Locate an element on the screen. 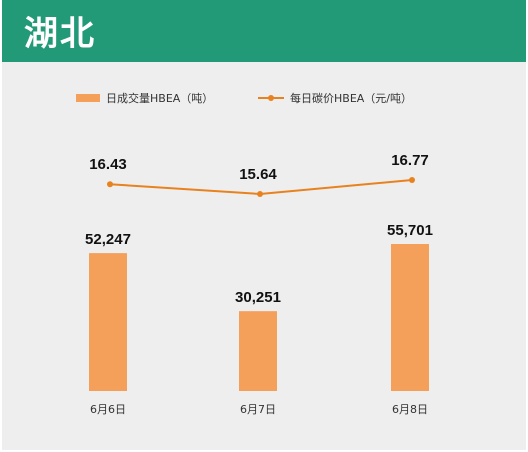 This screenshot has width=528, height=452. legend: 日成交量HBEA（吨） 每日碳价HBEA（元/吨） is located at coordinates (244, 98).